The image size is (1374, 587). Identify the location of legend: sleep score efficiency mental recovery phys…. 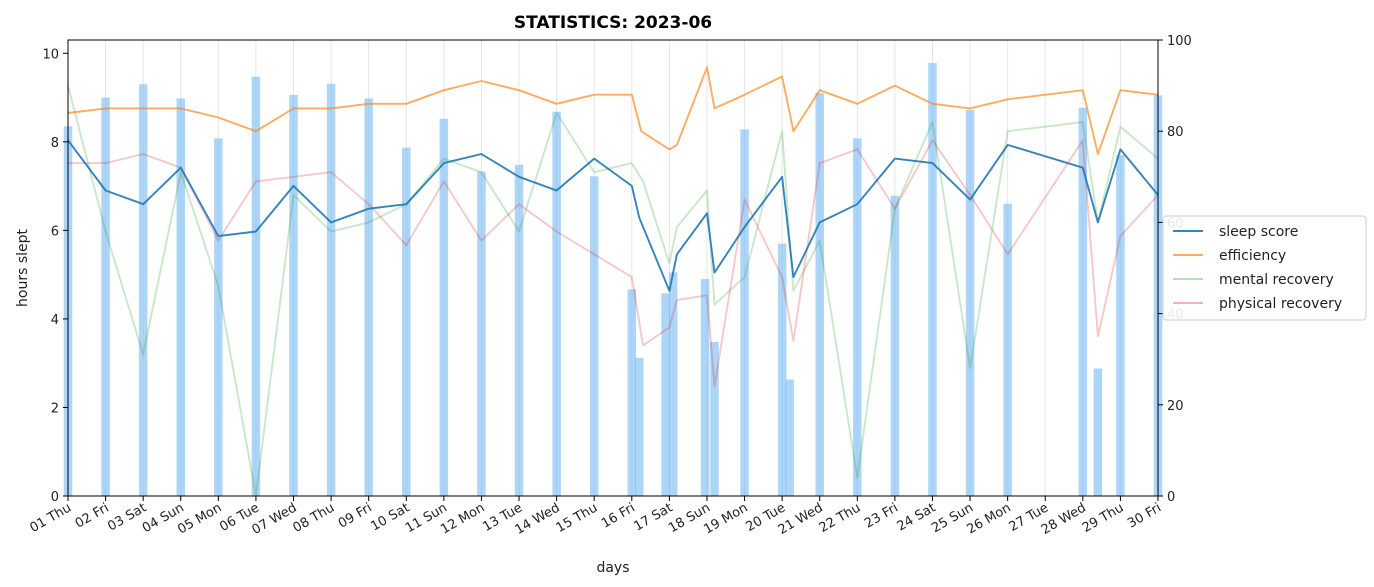
(1264, 268).